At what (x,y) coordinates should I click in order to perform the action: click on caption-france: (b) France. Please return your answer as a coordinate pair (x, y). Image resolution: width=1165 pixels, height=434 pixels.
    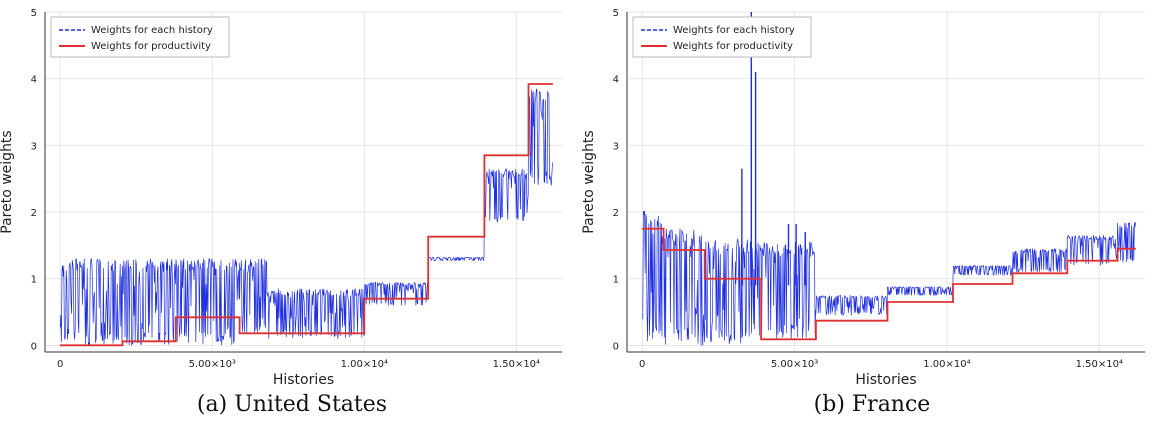
    Looking at the image, I should click on (872, 404).